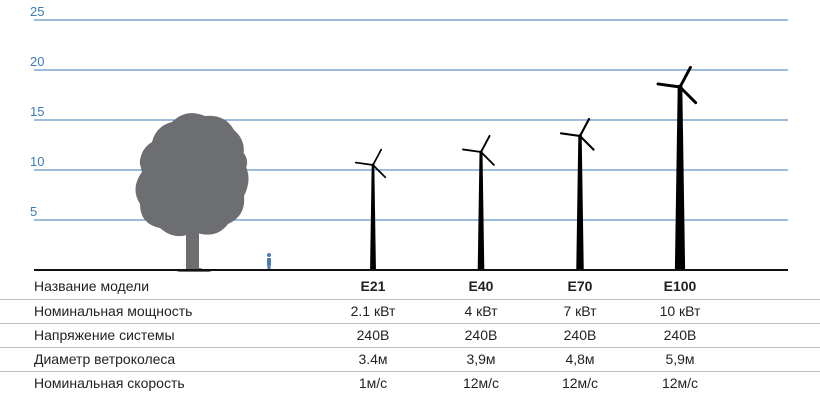  What do you see at coordinates (680, 286) in the screenshot?
I see `model-name: E100` at bounding box center [680, 286].